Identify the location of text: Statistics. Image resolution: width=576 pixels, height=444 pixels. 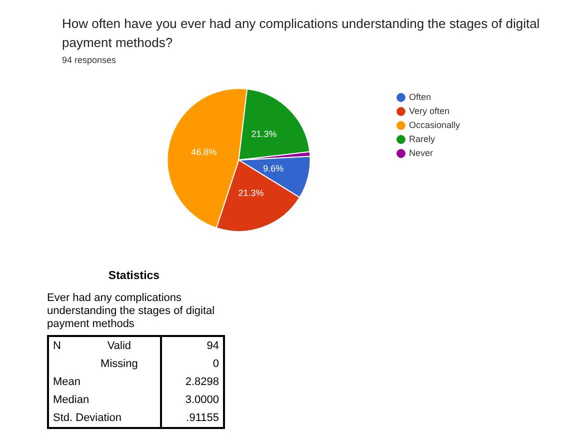
(134, 276).